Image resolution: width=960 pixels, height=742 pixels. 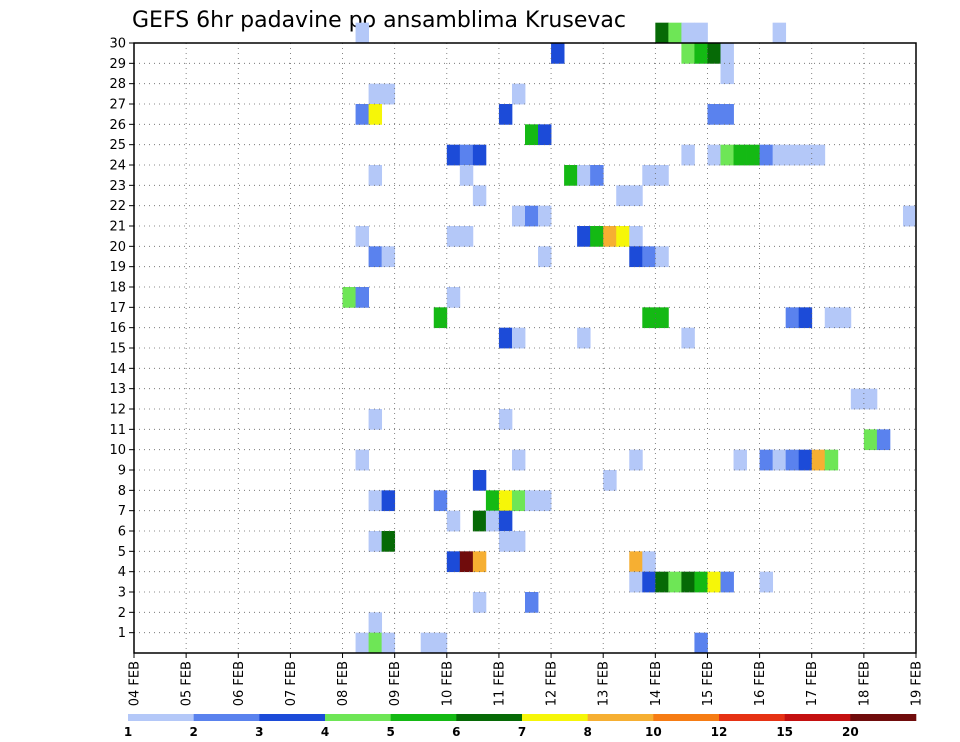 What do you see at coordinates (117, 186) in the screenshot?
I see `y-tick-label: 23` at bounding box center [117, 186].